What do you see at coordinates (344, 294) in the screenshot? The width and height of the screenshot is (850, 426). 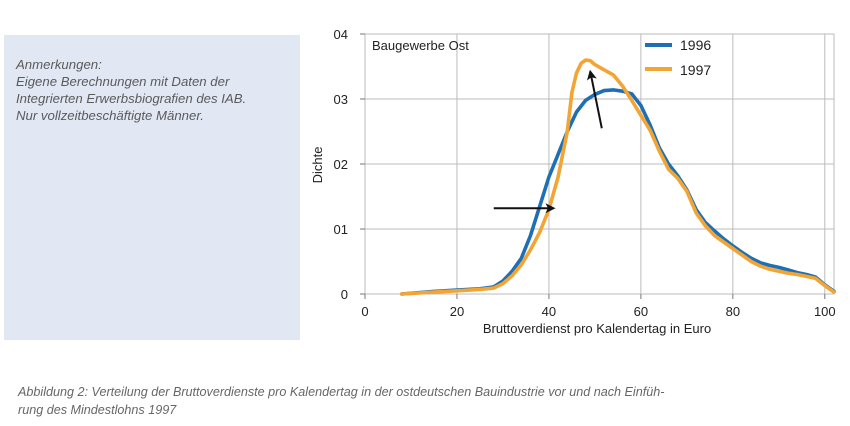 I see `y-tick-label: 0` at bounding box center [344, 294].